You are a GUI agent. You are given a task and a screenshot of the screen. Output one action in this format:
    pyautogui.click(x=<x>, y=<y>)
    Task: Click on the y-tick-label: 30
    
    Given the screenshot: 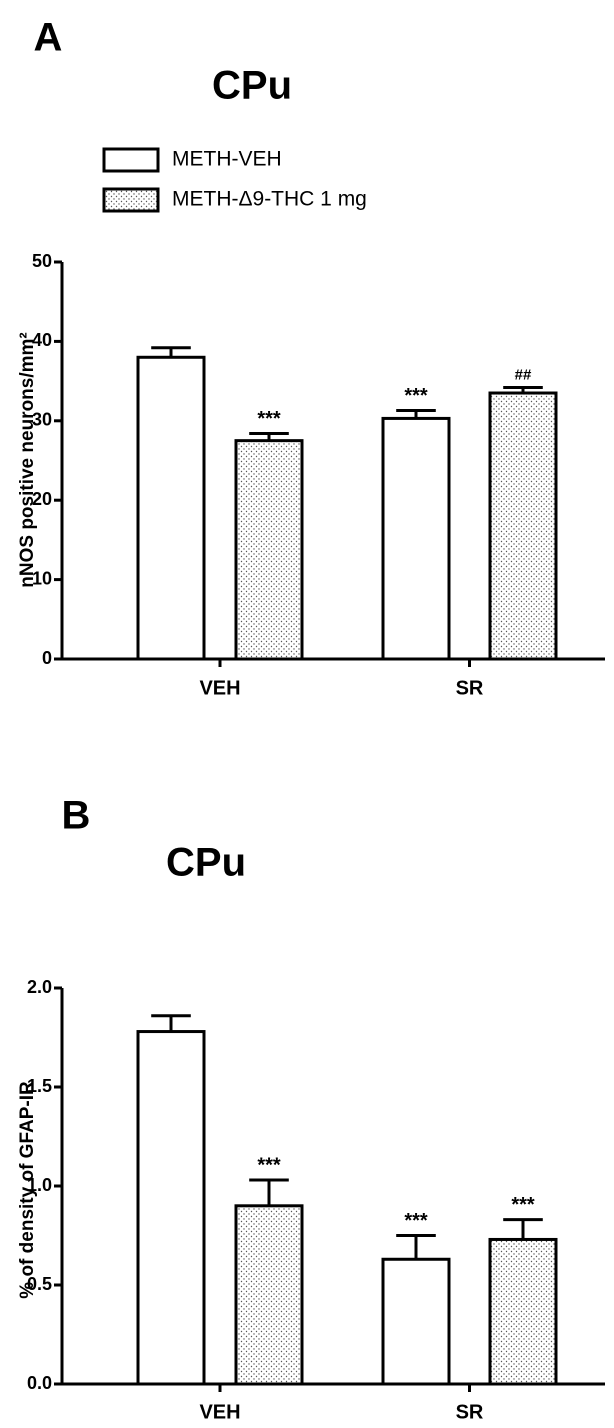 What is the action you would take?
    pyautogui.click(x=42, y=420)
    